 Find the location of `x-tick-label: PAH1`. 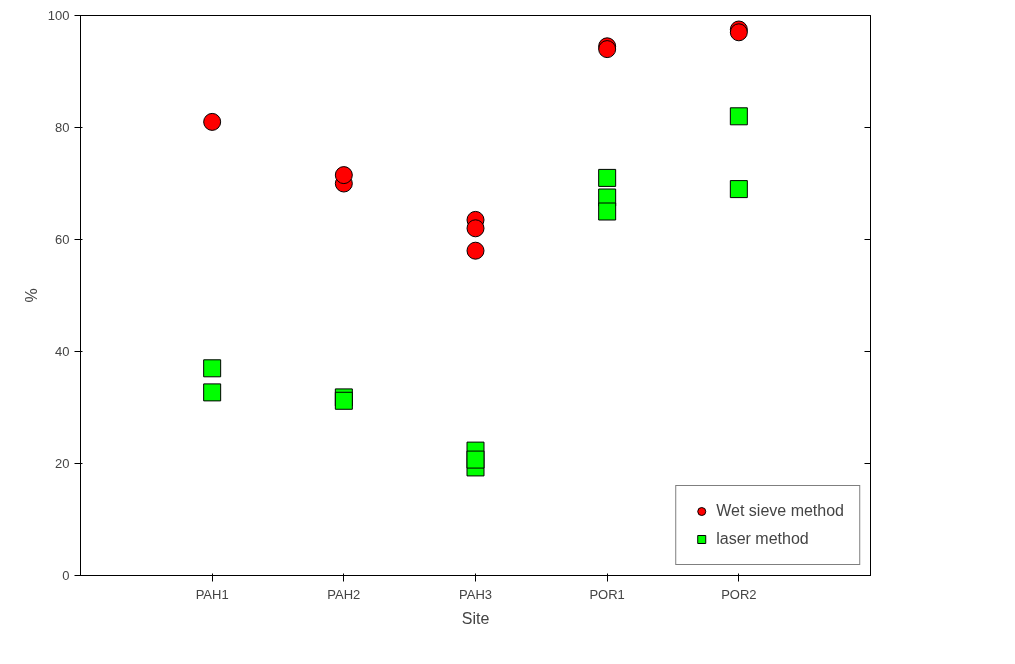

x-tick-label: PAH1 is located at coordinates (212, 594).